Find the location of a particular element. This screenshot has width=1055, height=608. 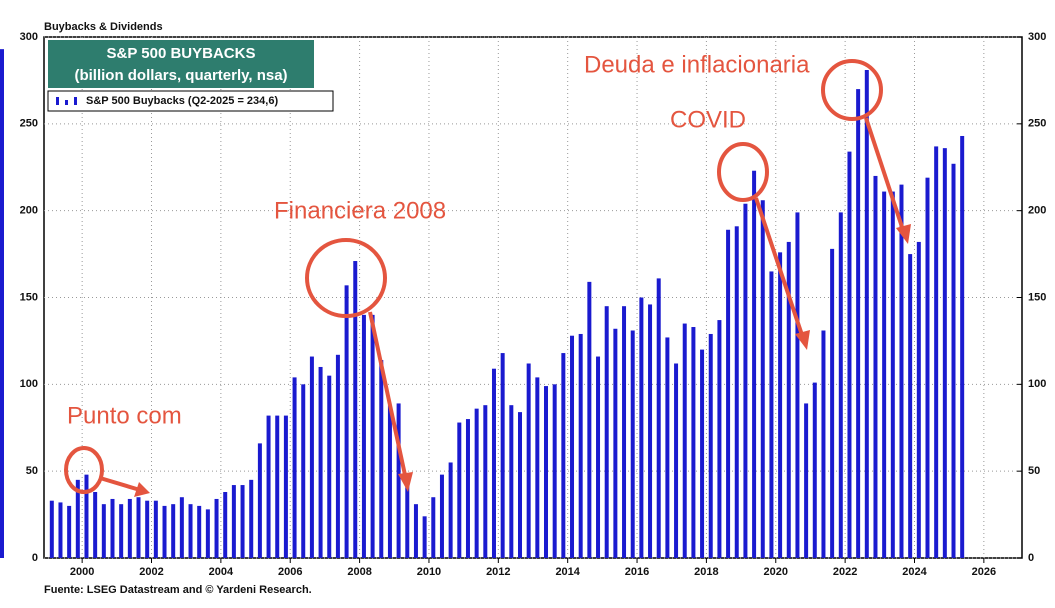

x-tick-label: 2000 is located at coordinates (82, 572).